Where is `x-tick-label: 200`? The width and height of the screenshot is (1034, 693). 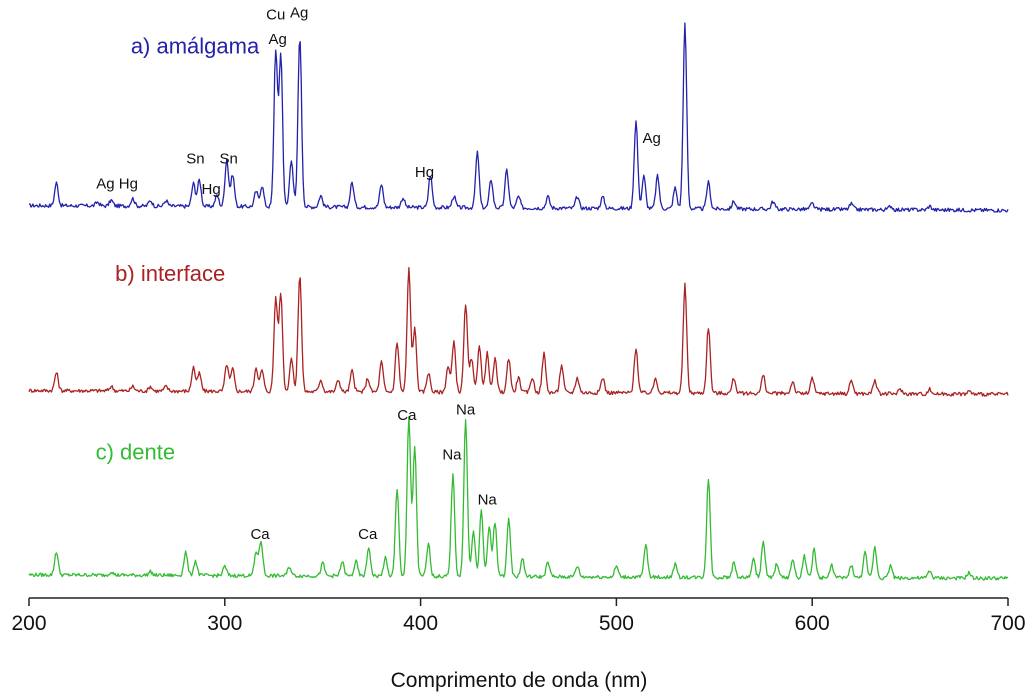
x-tick-label: 200 is located at coordinates (28, 623).